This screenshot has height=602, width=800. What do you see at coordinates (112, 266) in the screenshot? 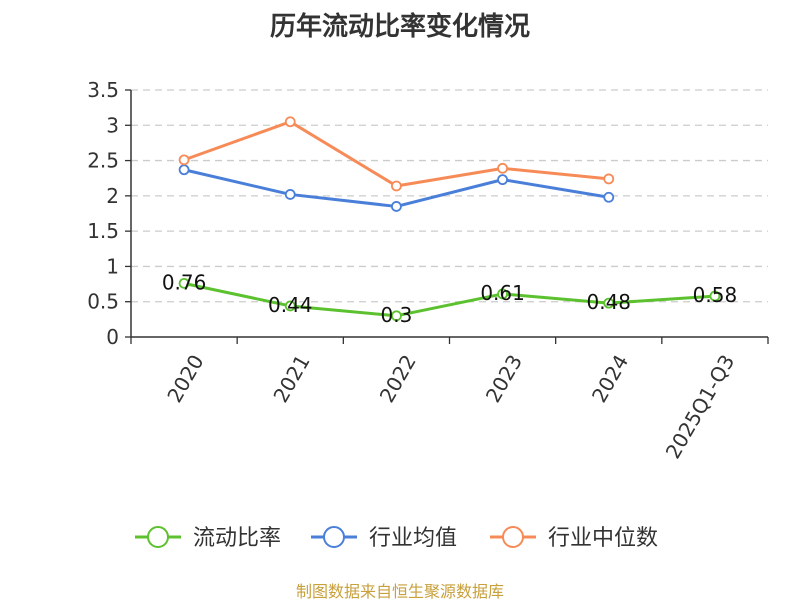
I see `y-tick-label: 1` at bounding box center [112, 266].